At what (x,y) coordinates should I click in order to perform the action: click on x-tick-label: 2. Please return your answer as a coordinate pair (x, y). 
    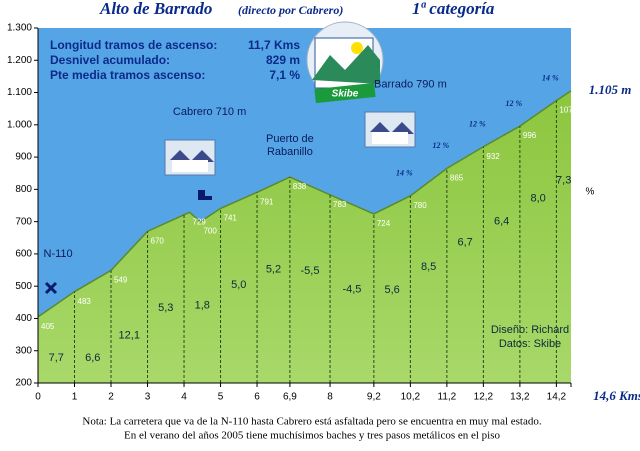
    Looking at the image, I should click on (111, 397).